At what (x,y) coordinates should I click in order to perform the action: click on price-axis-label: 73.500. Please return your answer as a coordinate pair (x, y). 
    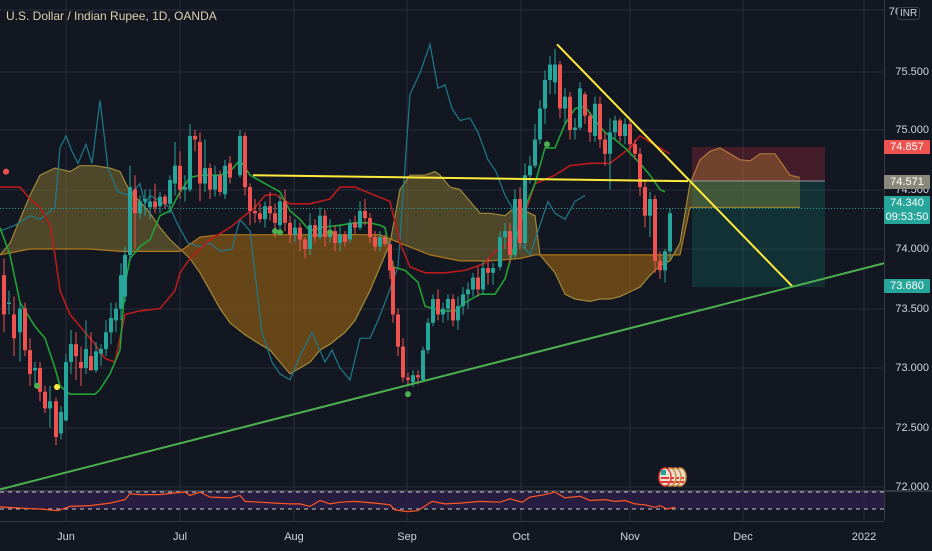
    Looking at the image, I should click on (912, 309).